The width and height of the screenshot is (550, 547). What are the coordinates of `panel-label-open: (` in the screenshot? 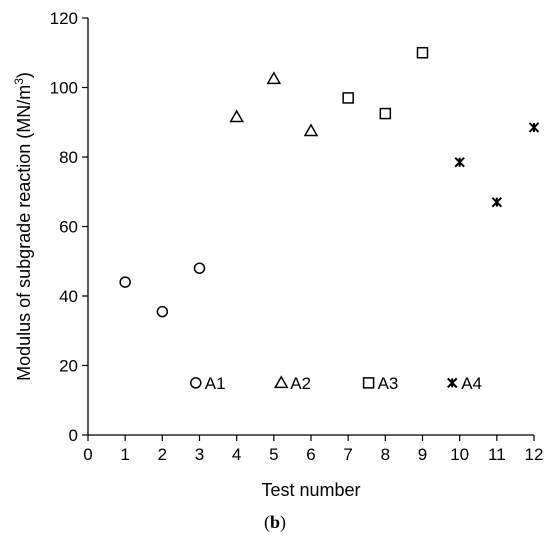 It's located at (266, 522).